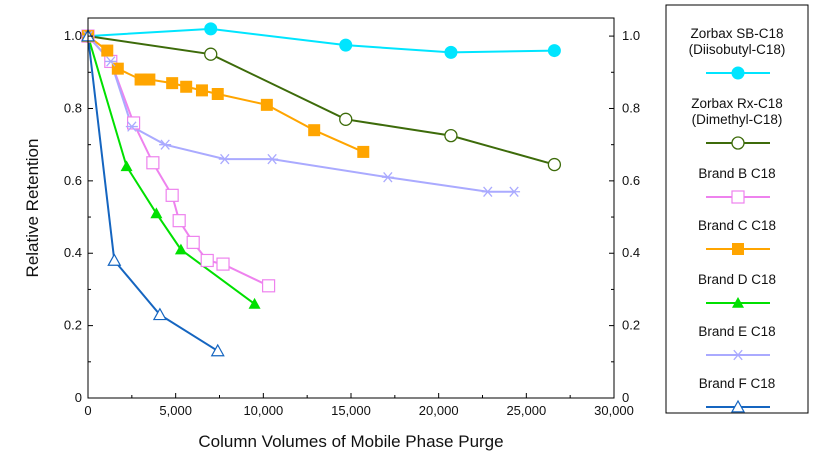 This screenshot has height=462, width=820. Describe the element at coordinates (736, 33) in the screenshot. I see `legend-label: Zorbax SB-C18` at that location.